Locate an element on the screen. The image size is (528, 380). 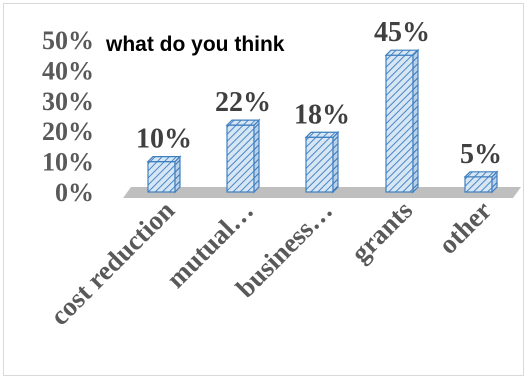
y-tick-label: 40% is located at coordinates (68, 70).